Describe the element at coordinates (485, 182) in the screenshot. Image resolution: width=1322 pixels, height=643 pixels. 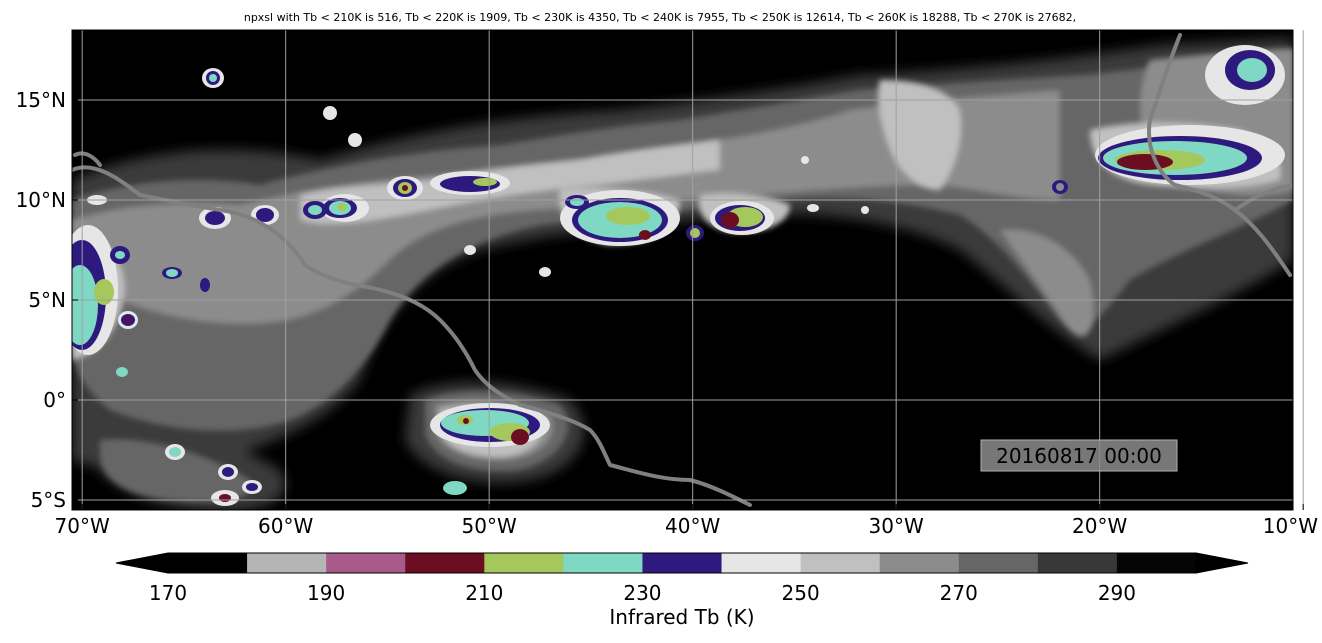
I see `cell-50w-green` at that location.